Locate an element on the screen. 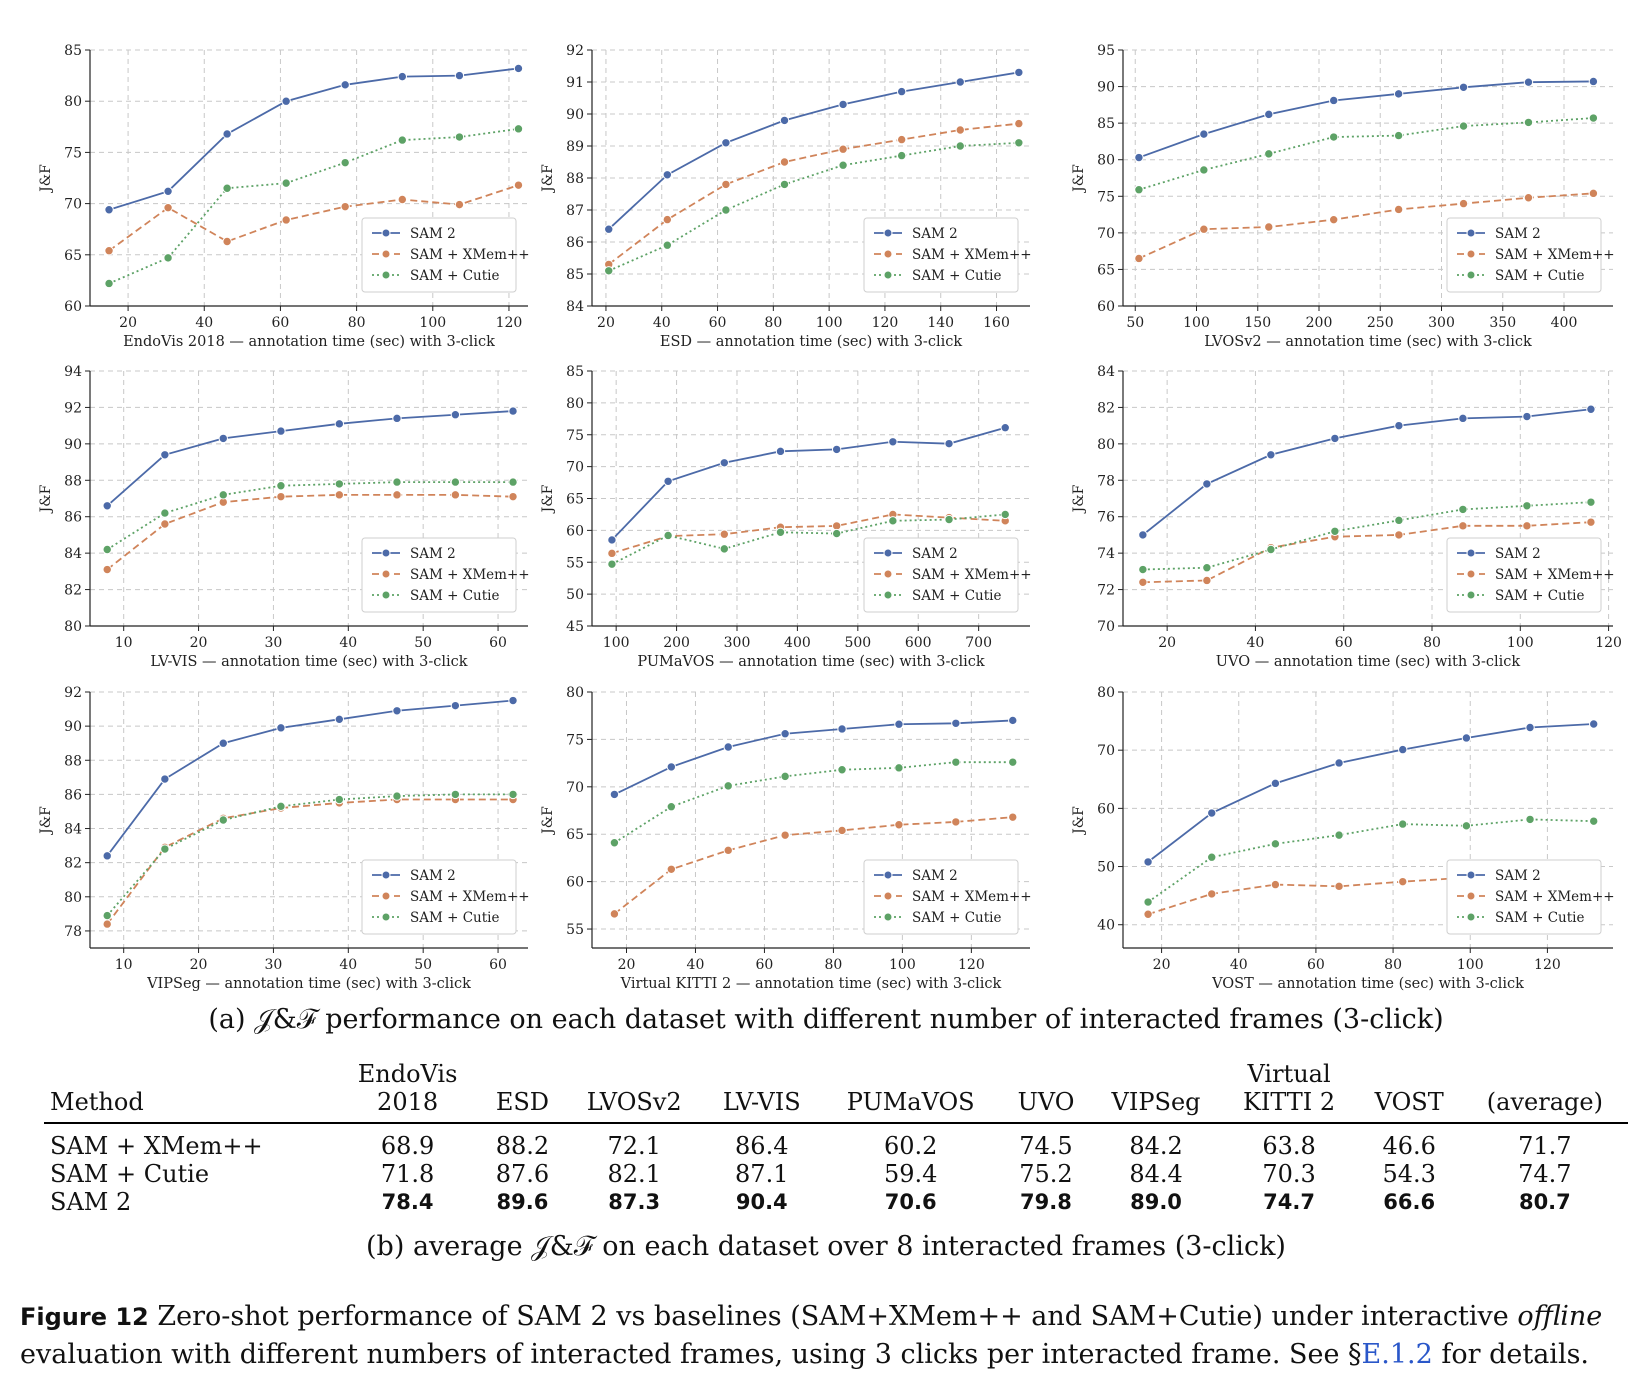 Image resolution: width=1652 pixels, height=1384 pixels. x-tick-label: 40 is located at coordinates (662, 323).